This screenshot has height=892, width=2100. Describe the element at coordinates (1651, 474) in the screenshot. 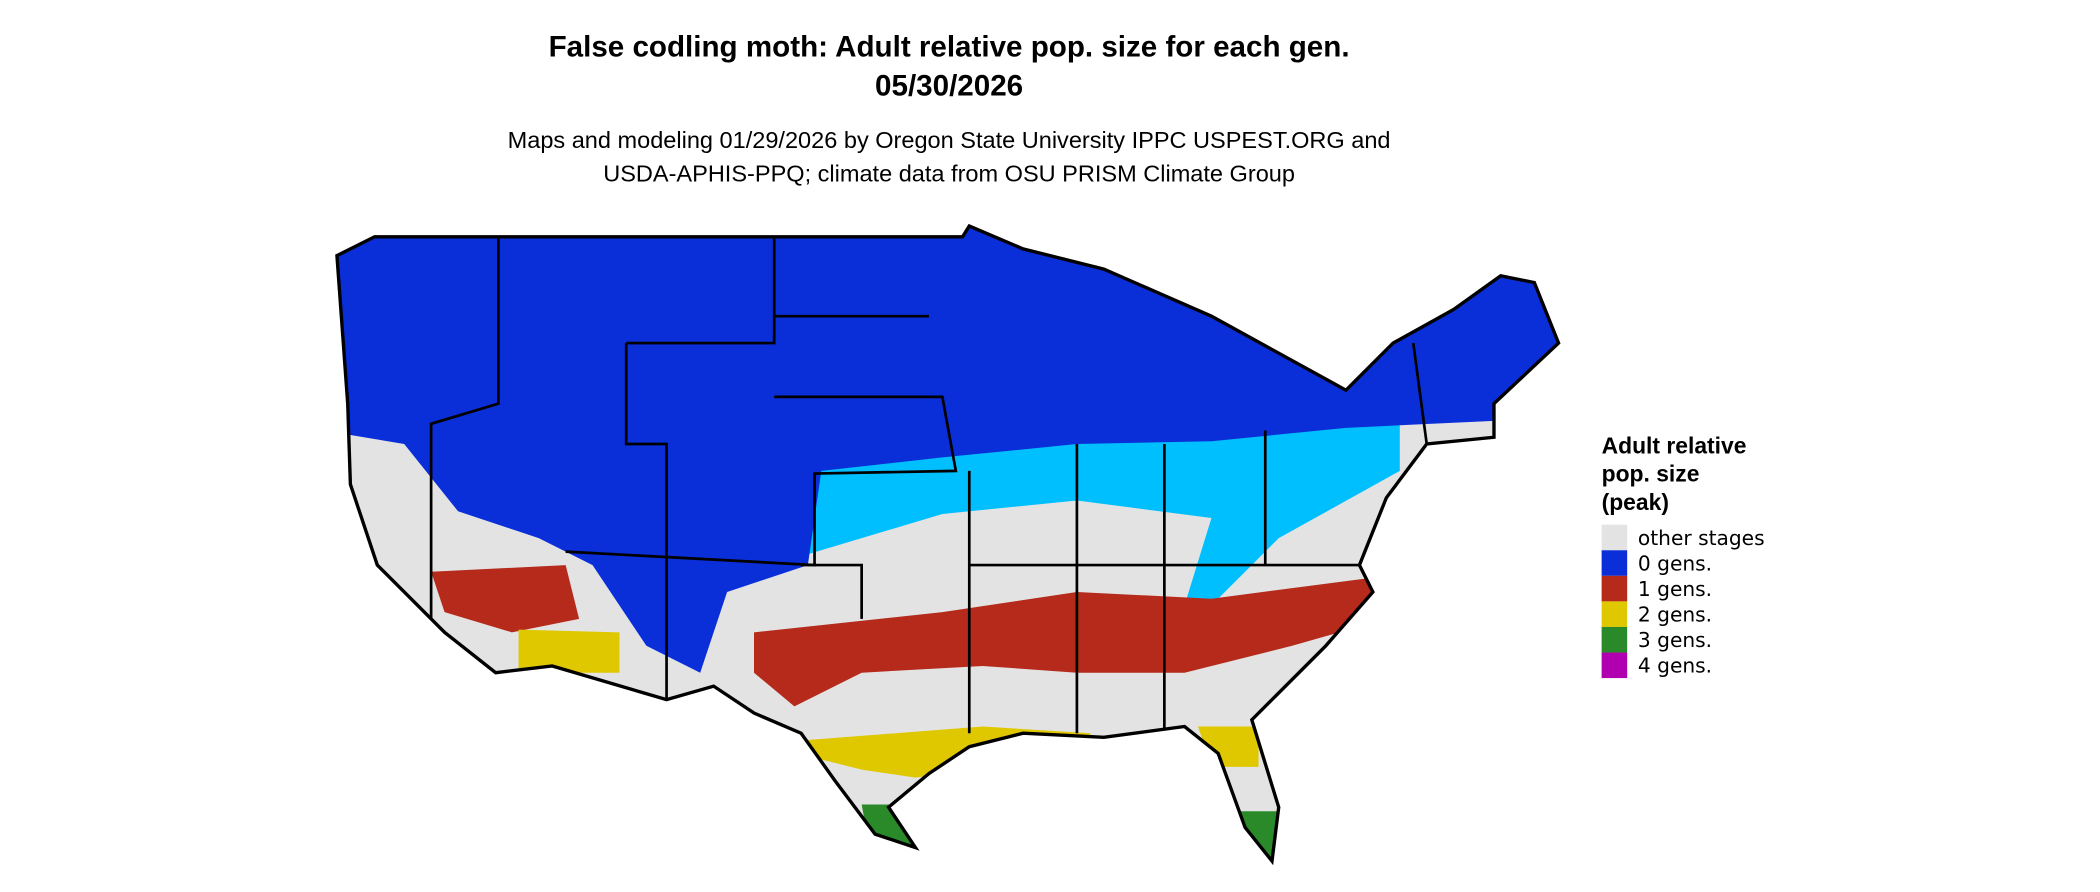

I see `legend-title: pop. size` at that location.